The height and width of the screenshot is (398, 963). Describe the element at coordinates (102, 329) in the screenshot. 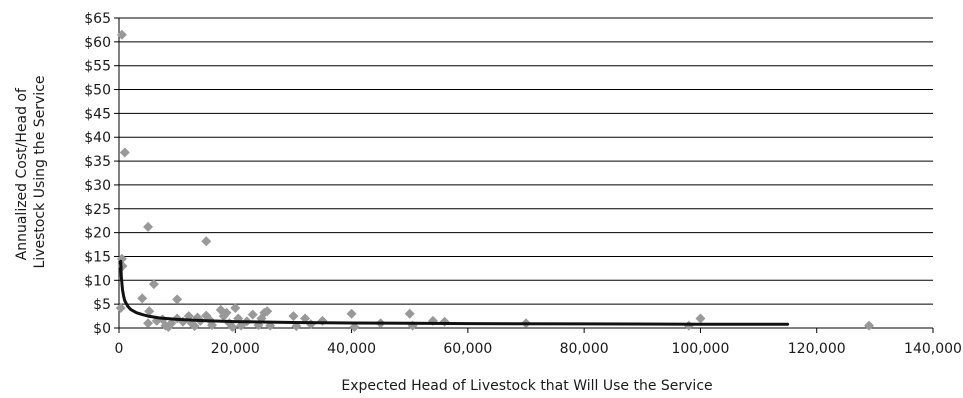

I see `y-tick-label: $0` at that location.